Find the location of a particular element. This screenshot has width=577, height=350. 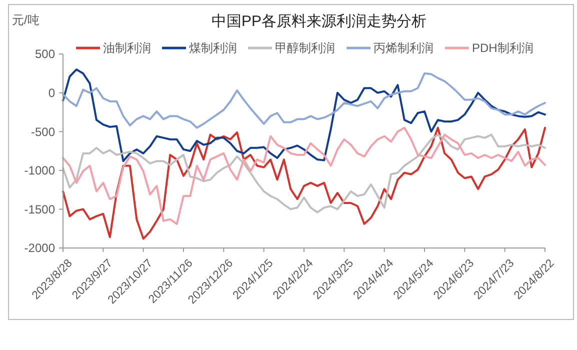

y-tick-label: -500 is located at coordinates (43, 131).